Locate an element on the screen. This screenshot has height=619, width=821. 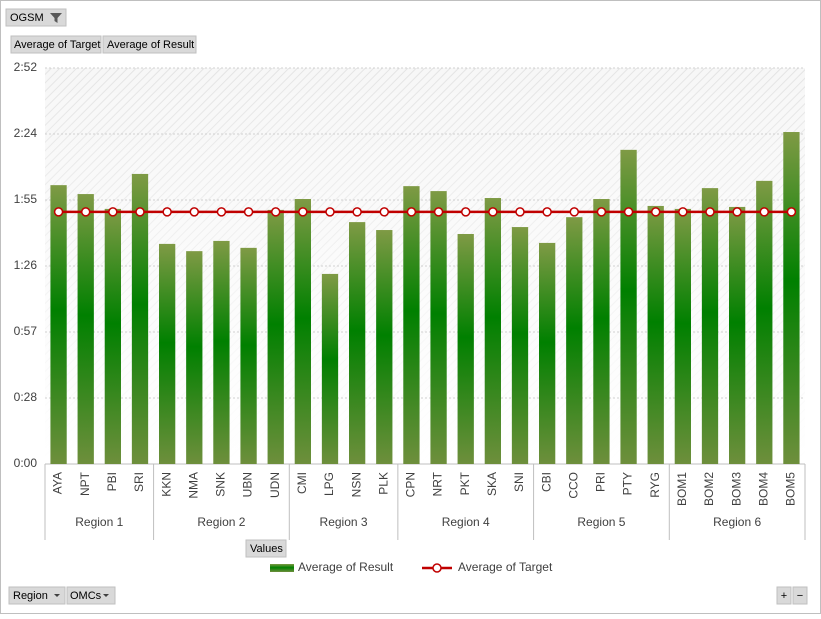
x-tick-label: BOM4 is located at coordinates (763, 489).